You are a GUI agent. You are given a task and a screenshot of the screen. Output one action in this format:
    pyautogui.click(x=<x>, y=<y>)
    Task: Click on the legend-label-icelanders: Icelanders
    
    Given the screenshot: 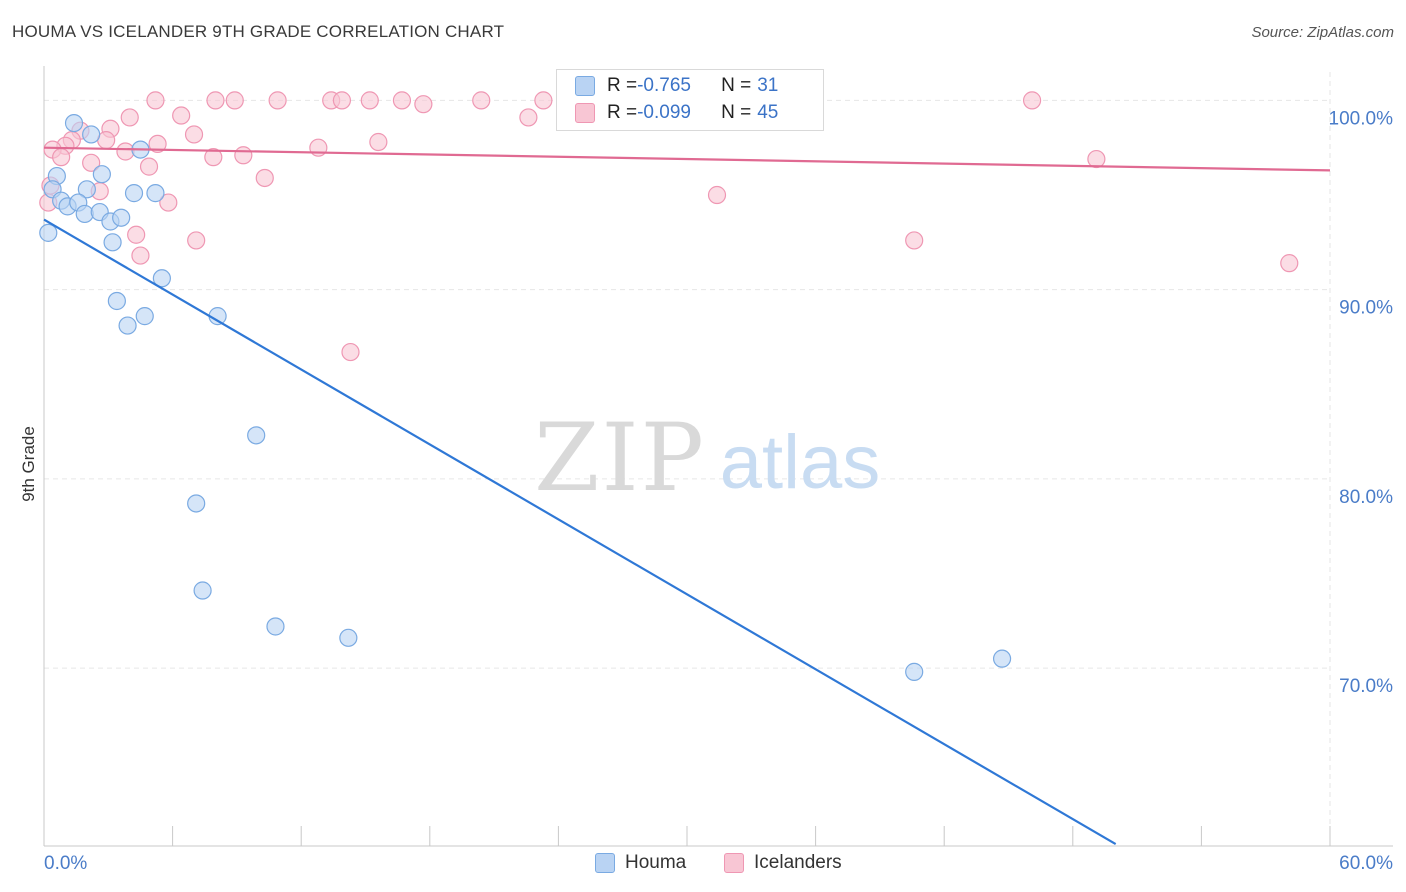 What is the action you would take?
    pyautogui.click(x=798, y=862)
    